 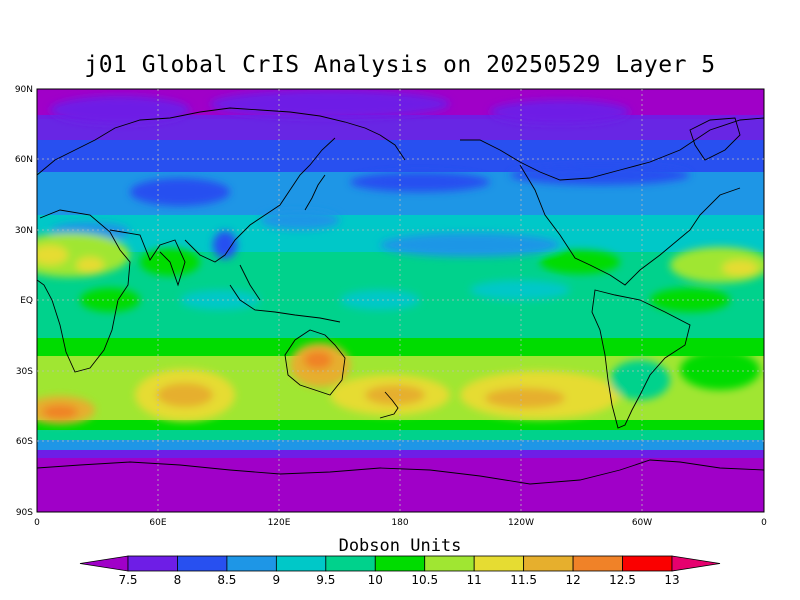 What do you see at coordinates (24, 372) in the screenshot?
I see `lat-label: 30S` at bounding box center [24, 372].